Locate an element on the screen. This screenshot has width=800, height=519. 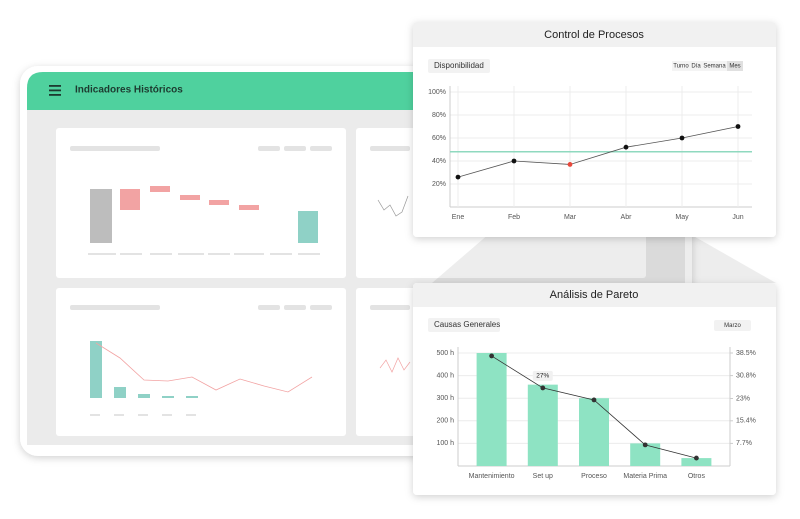
y-tick-label: 80% is located at coordinates (439, 115).